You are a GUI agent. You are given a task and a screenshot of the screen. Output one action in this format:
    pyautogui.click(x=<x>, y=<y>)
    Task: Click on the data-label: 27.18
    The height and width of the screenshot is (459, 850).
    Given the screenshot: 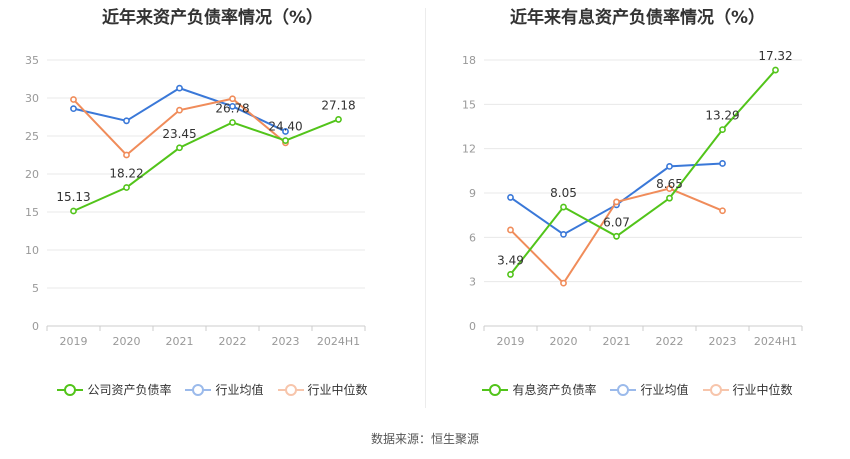 What is the action you would take?
    pyautogui.click(x=338, y=105)
    